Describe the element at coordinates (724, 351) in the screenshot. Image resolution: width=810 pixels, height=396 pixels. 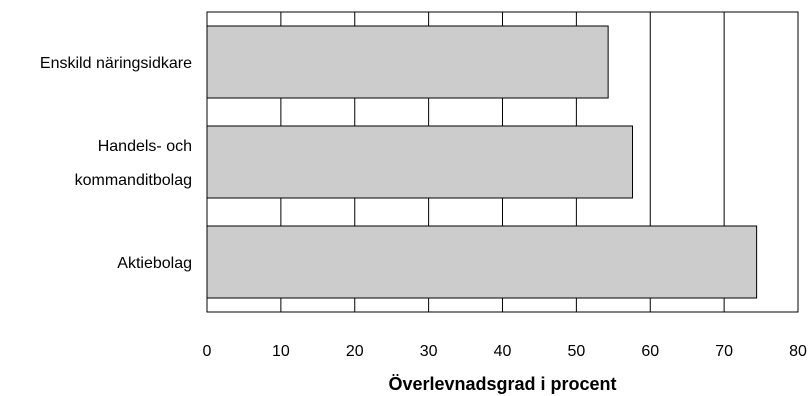
I see `x-tick-label: 70` at that location.